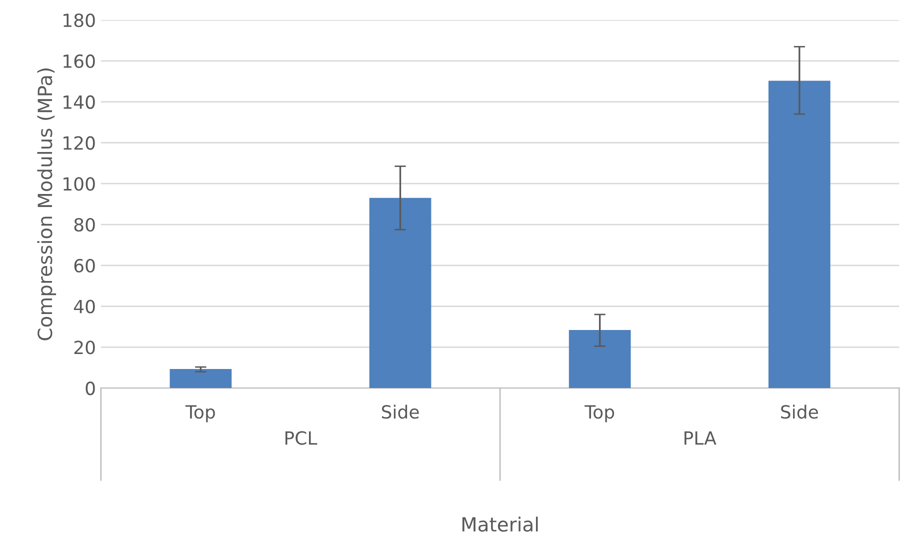  What do you see at coordinates (79, 143) in the screenshot?
I see `y-tick-label: 120` at bounding box center [79, 143].